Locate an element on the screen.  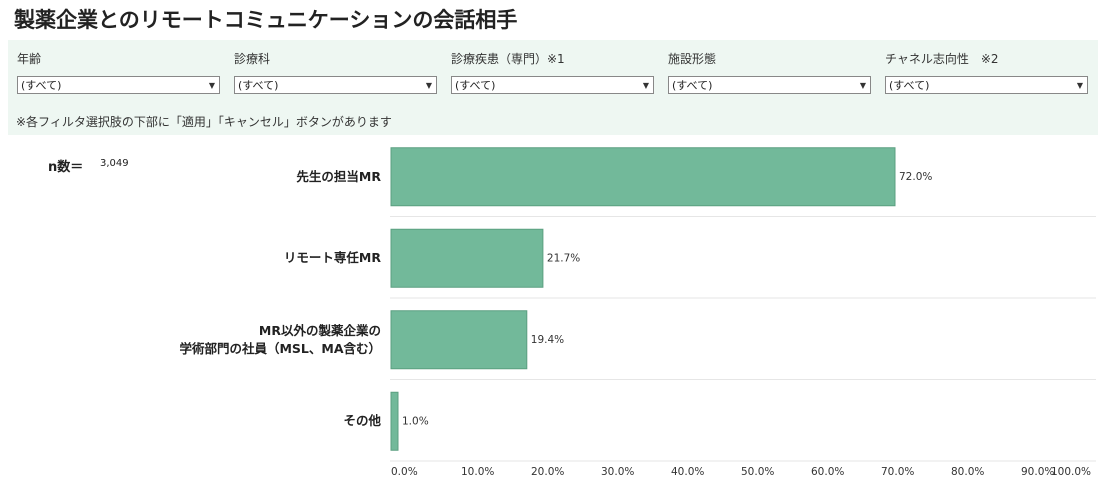
x-tick-label: 100.0% is located at coordinates (1071, 472).